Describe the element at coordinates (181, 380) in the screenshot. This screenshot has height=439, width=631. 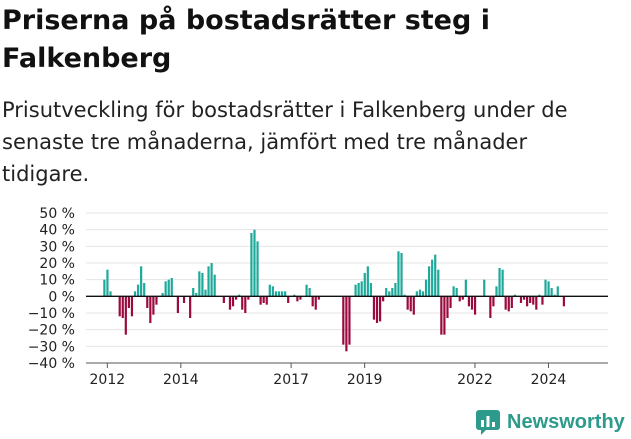
I see `x-tick-label: 2014` at that location.